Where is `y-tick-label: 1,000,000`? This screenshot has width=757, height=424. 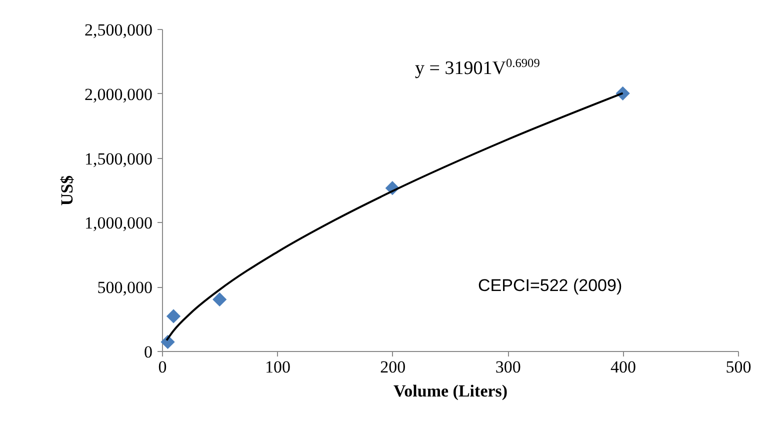 y-tick-label: 1,000,000 is located at coordinates (118, 223).